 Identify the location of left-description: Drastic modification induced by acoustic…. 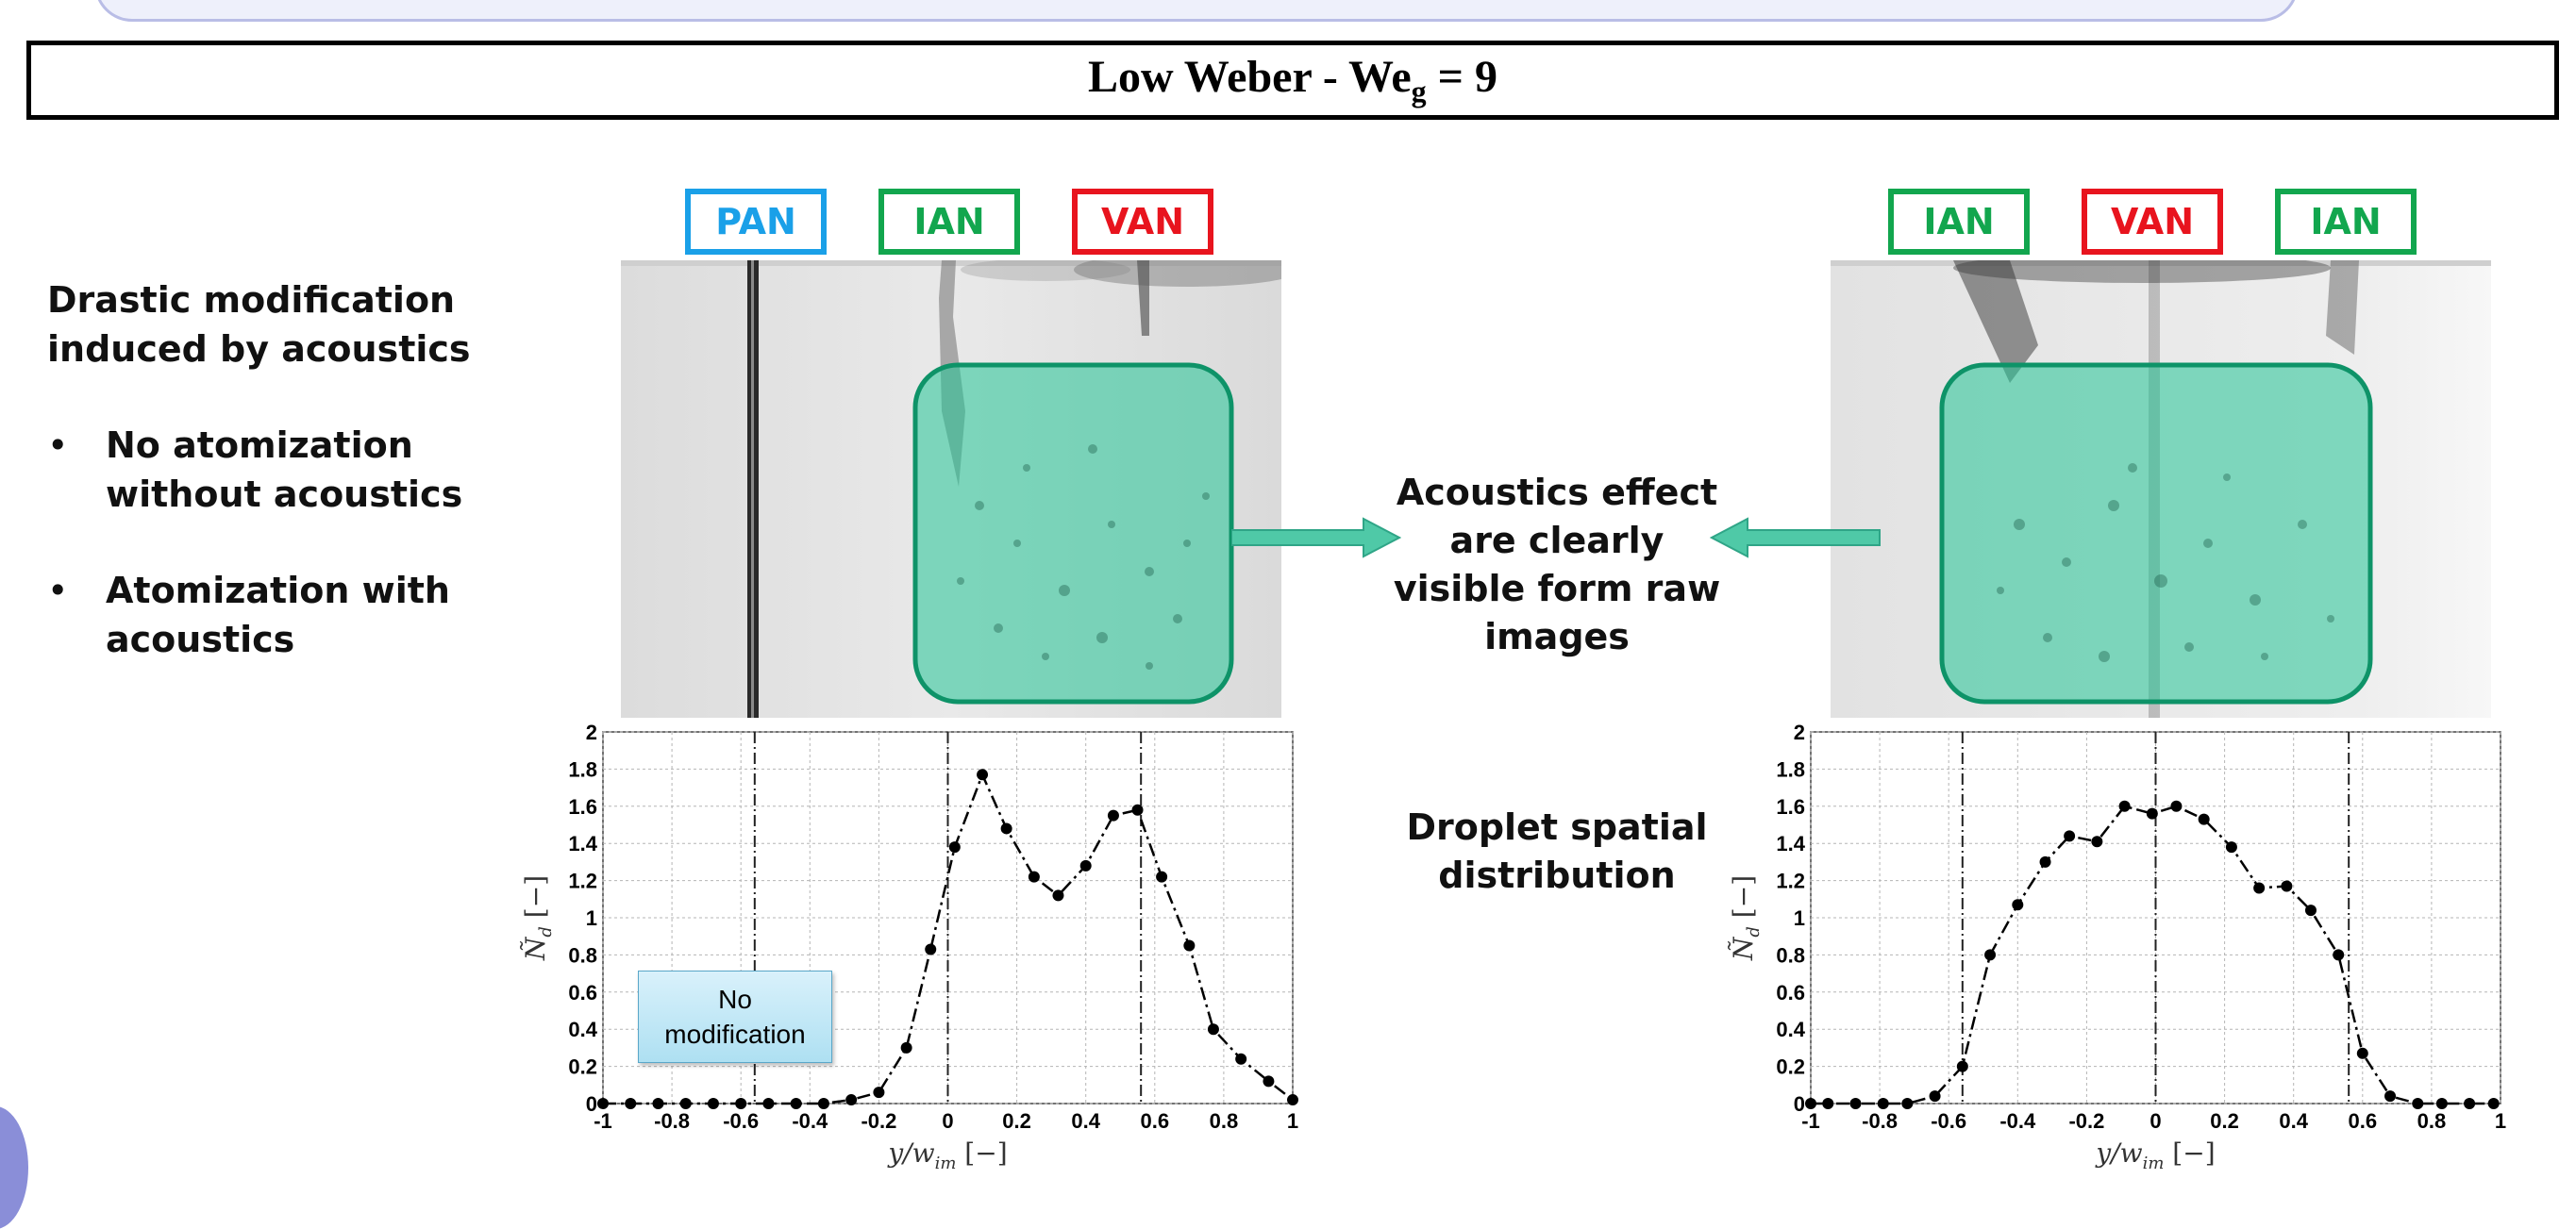
(311, 469).